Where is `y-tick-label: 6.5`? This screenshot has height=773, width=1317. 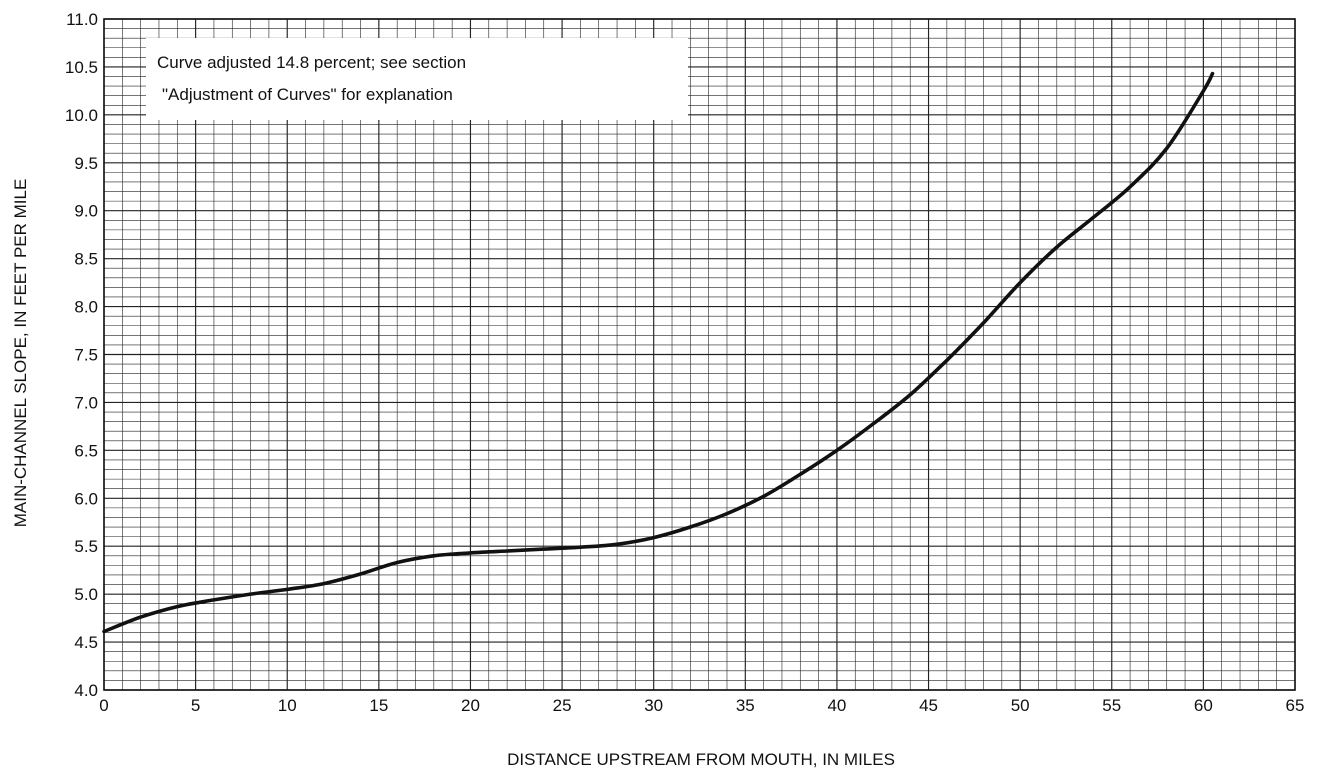
y-tick-label: 6.5 is located at coordinates (86, 450).